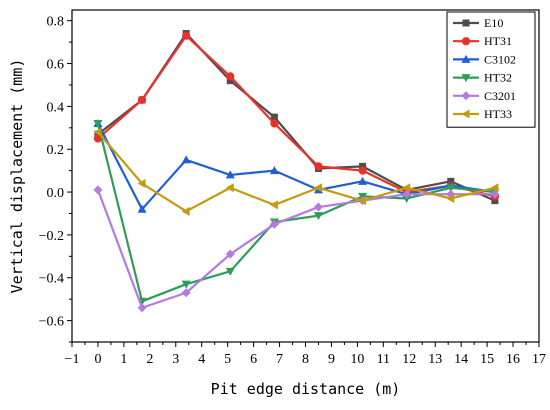 This screenshot has width=550, height=410. What do you see at coordinates (175, 359) in the screenshot?
I see `x-tick-label: 3` at bounding box center [175, 359].